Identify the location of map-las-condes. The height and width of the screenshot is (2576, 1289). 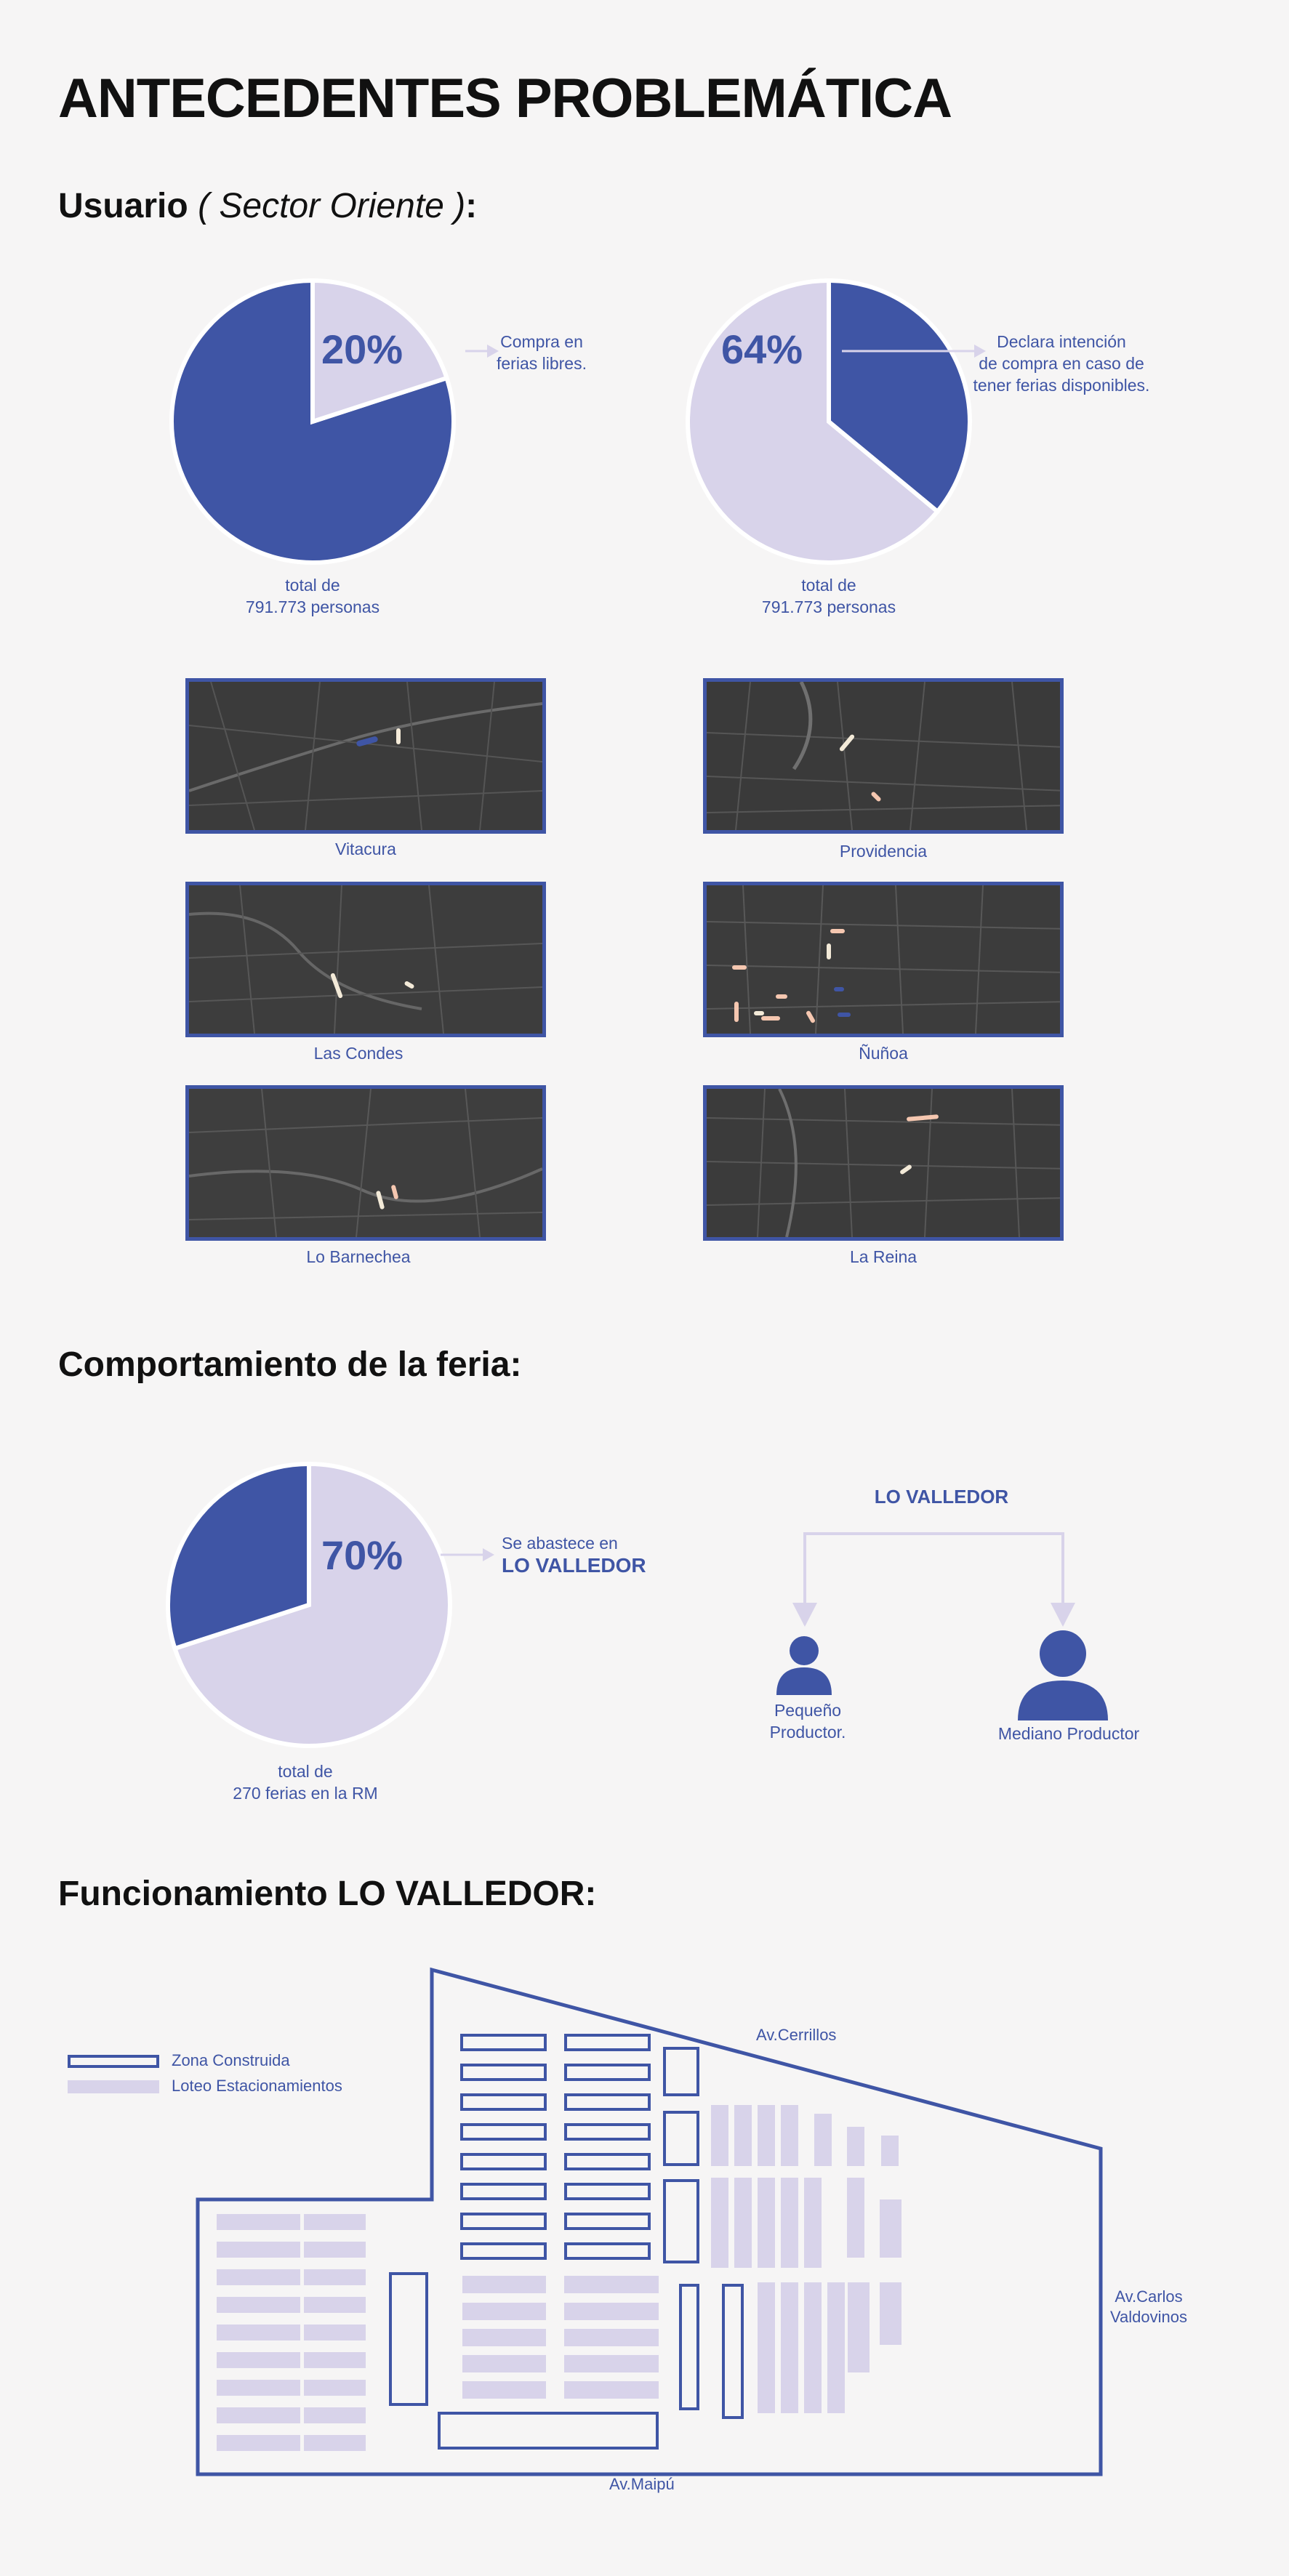
(365, 959).